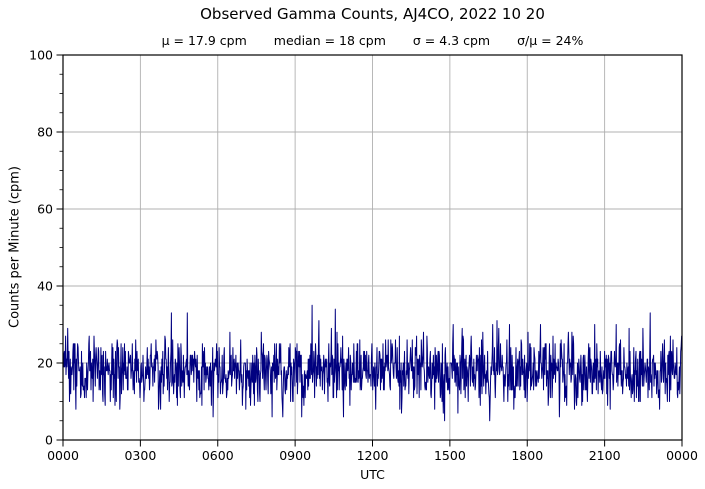 The image size is (705, 489). What do you see at coordinates (49, 440) in the screenshot?
I see `y-tick-label: 0` at bounding box center [49, 440].